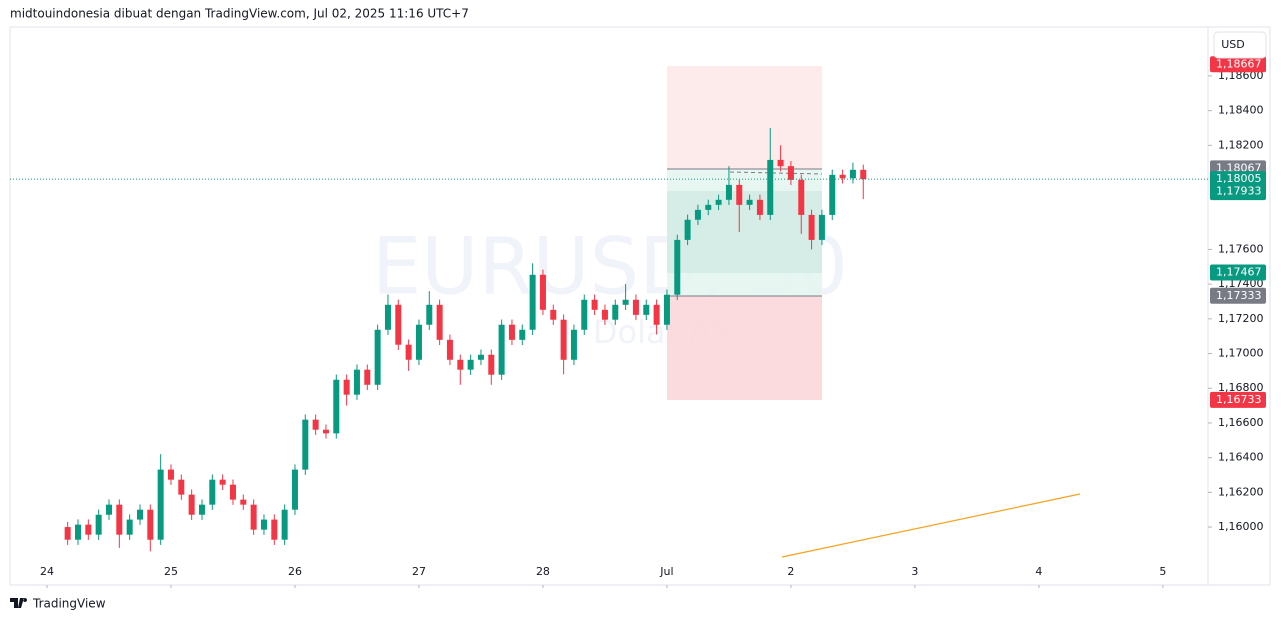 This screenshot has width=1281, height=621. I want to click on x-tick-label: Jul, so click(666, 571).